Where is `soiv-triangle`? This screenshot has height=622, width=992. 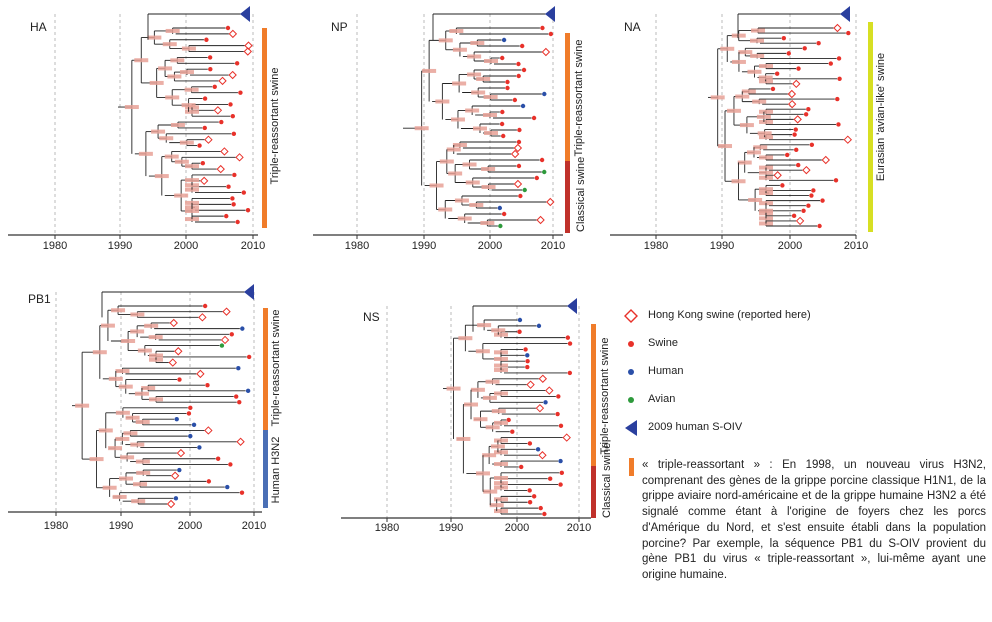 soiv-triangle is located at coordinates (845, 14).